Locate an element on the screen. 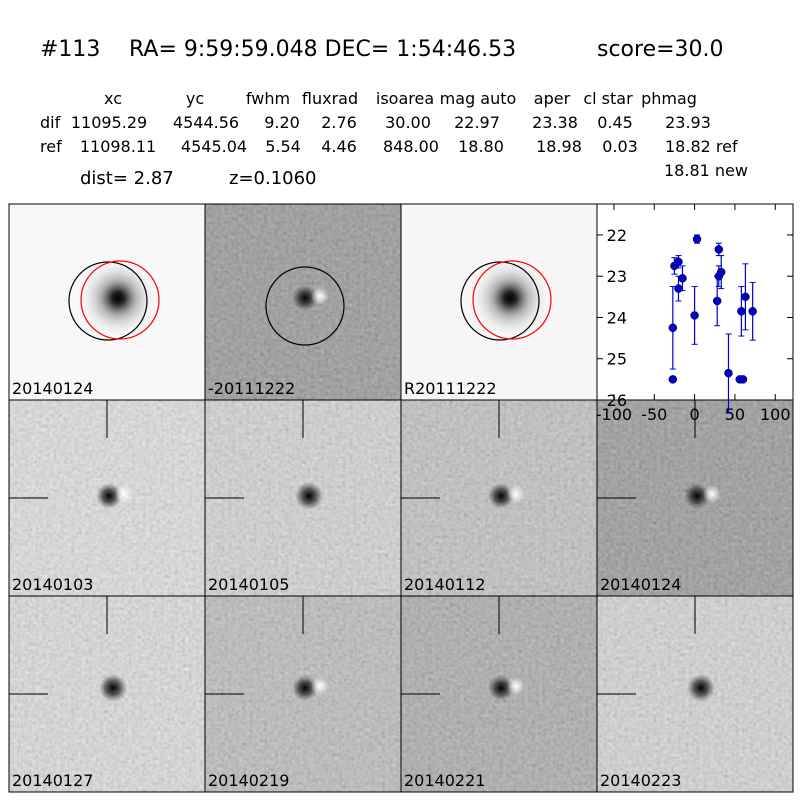 This screenshot has height=804, width=800. table-cell: 18.98 is located at coordinates (559, 146).